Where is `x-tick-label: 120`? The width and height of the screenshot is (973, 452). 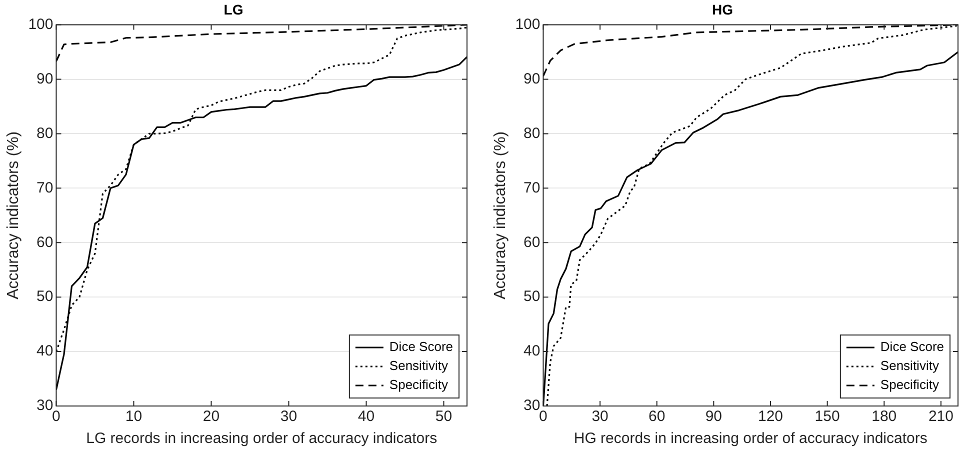 x-tick-label: 120 is located at coordinates (771, 417).